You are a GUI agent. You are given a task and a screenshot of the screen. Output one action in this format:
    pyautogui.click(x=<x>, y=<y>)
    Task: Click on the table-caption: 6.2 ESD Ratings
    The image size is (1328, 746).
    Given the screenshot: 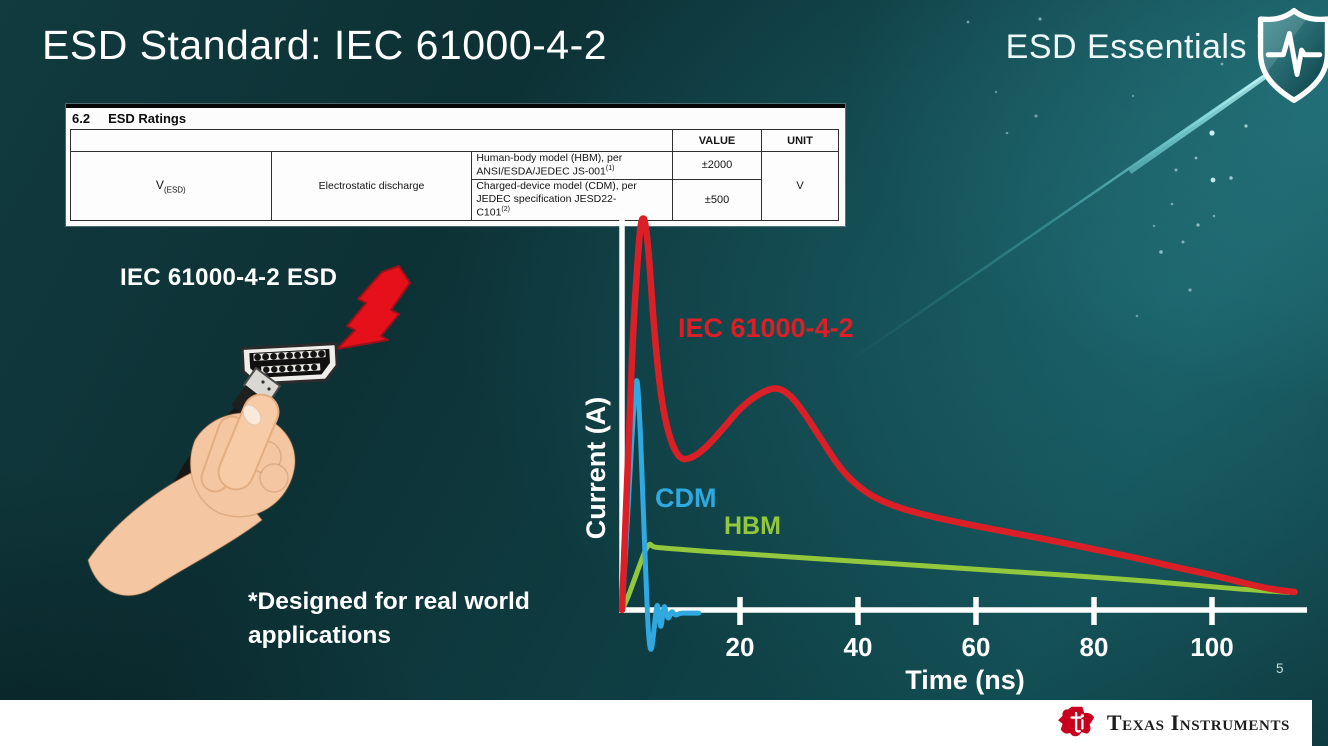 What is the action you would take?
    pyautogui.click(x=455, y=119)
    